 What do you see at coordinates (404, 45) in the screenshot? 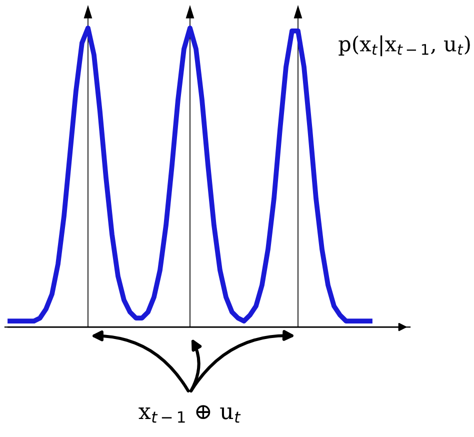
I see `annotation: p(x$_{t}$|x$_{t−1}$, u$_{t}$)` at bounding box center [404, 45].